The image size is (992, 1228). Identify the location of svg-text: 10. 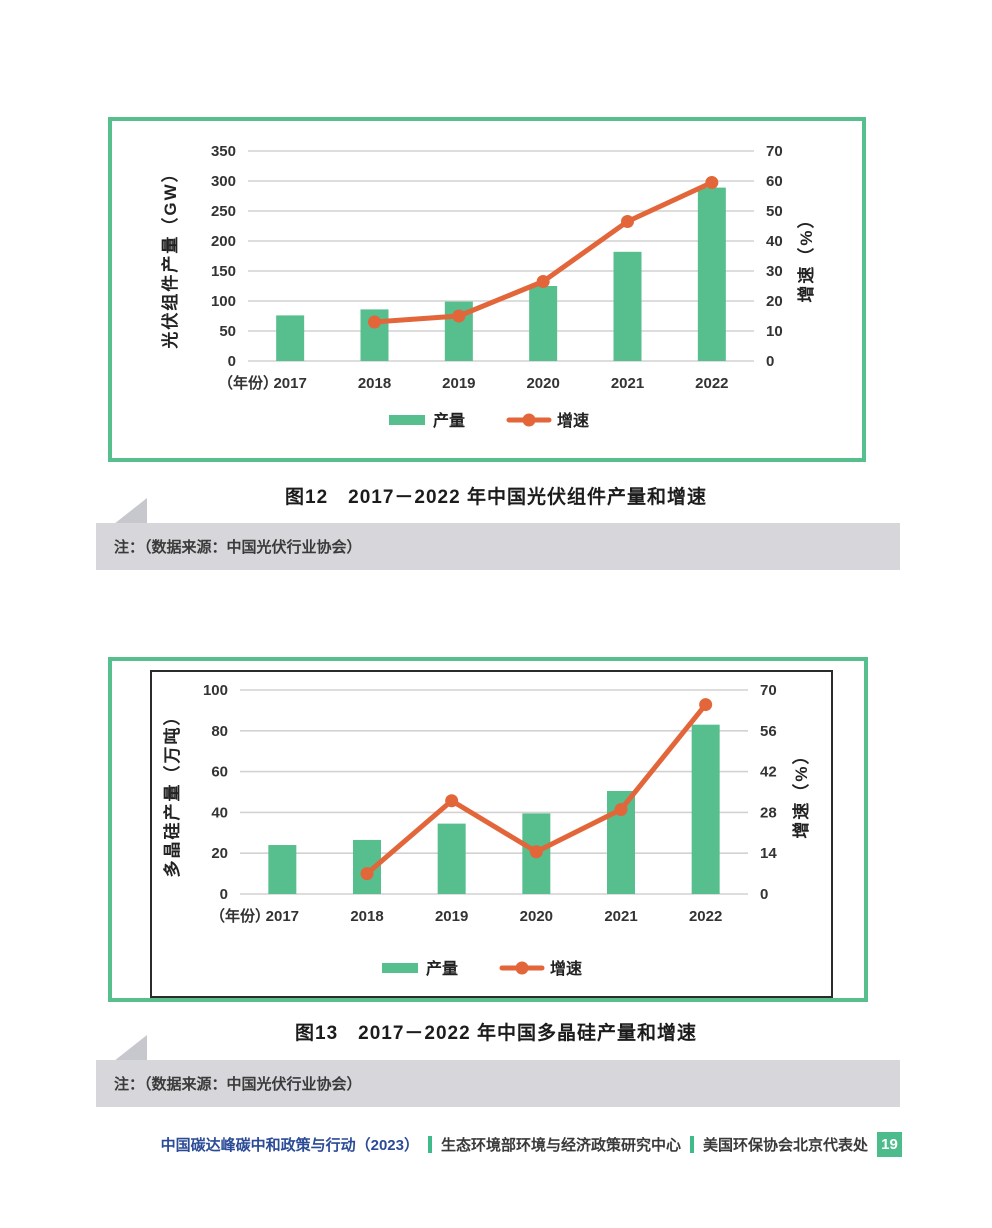
(774, 331).